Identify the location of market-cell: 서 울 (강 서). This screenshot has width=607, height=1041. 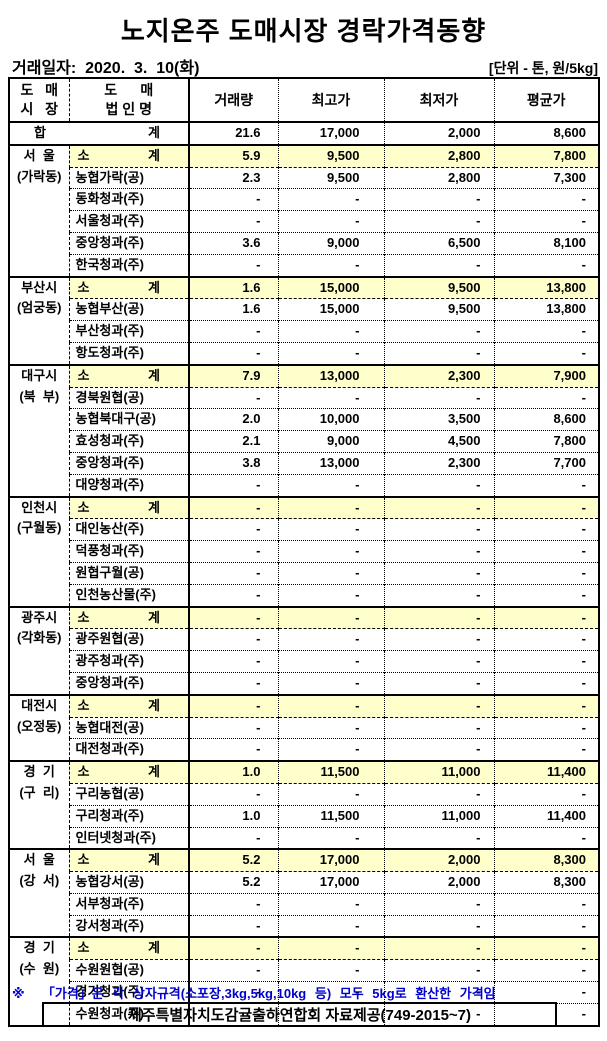
(39, 893).